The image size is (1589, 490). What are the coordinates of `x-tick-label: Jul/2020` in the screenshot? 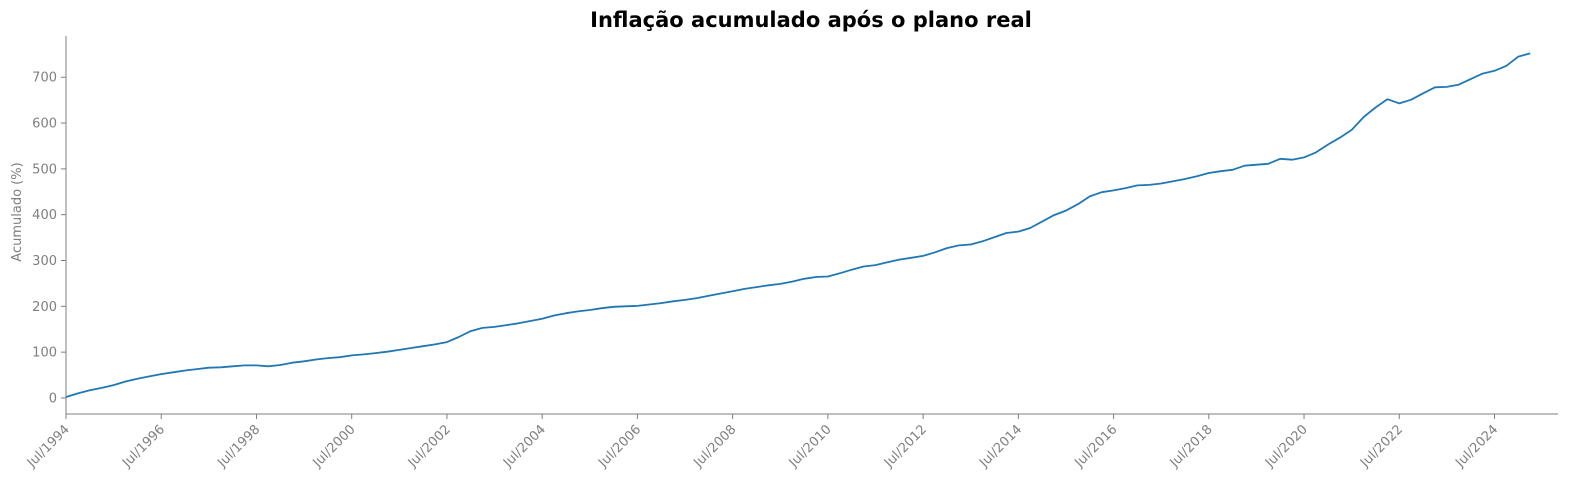 It's located at (1286, 446).